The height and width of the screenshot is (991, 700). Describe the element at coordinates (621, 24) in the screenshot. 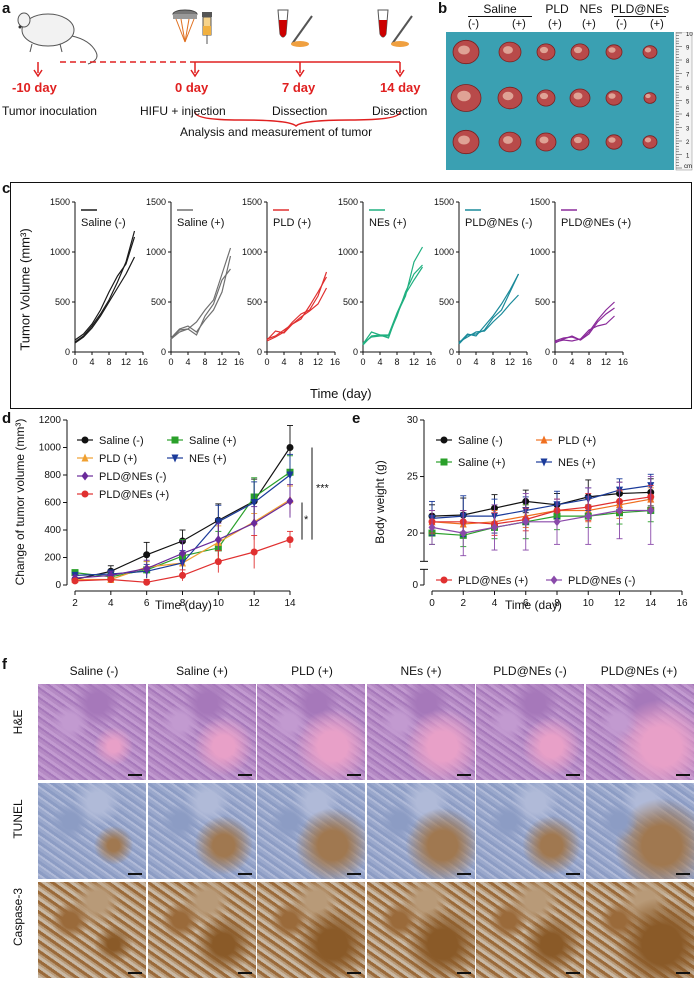

I see `sub-pldnes-neg: (-)` at that location.